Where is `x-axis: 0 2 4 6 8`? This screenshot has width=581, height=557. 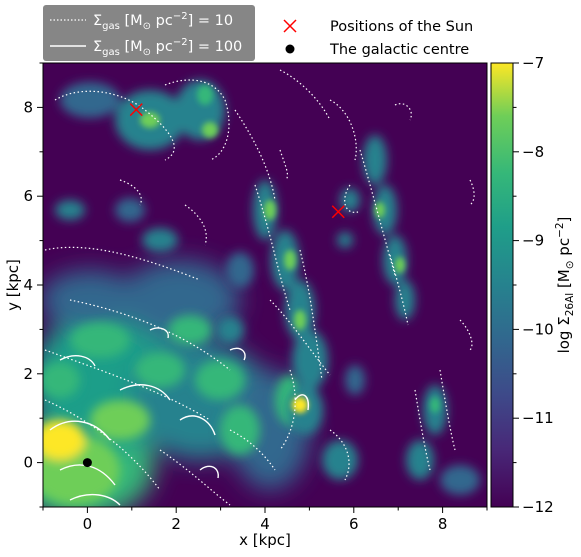
x-axis: 0 2 4 6 8 is located at coordinates (265, 520).